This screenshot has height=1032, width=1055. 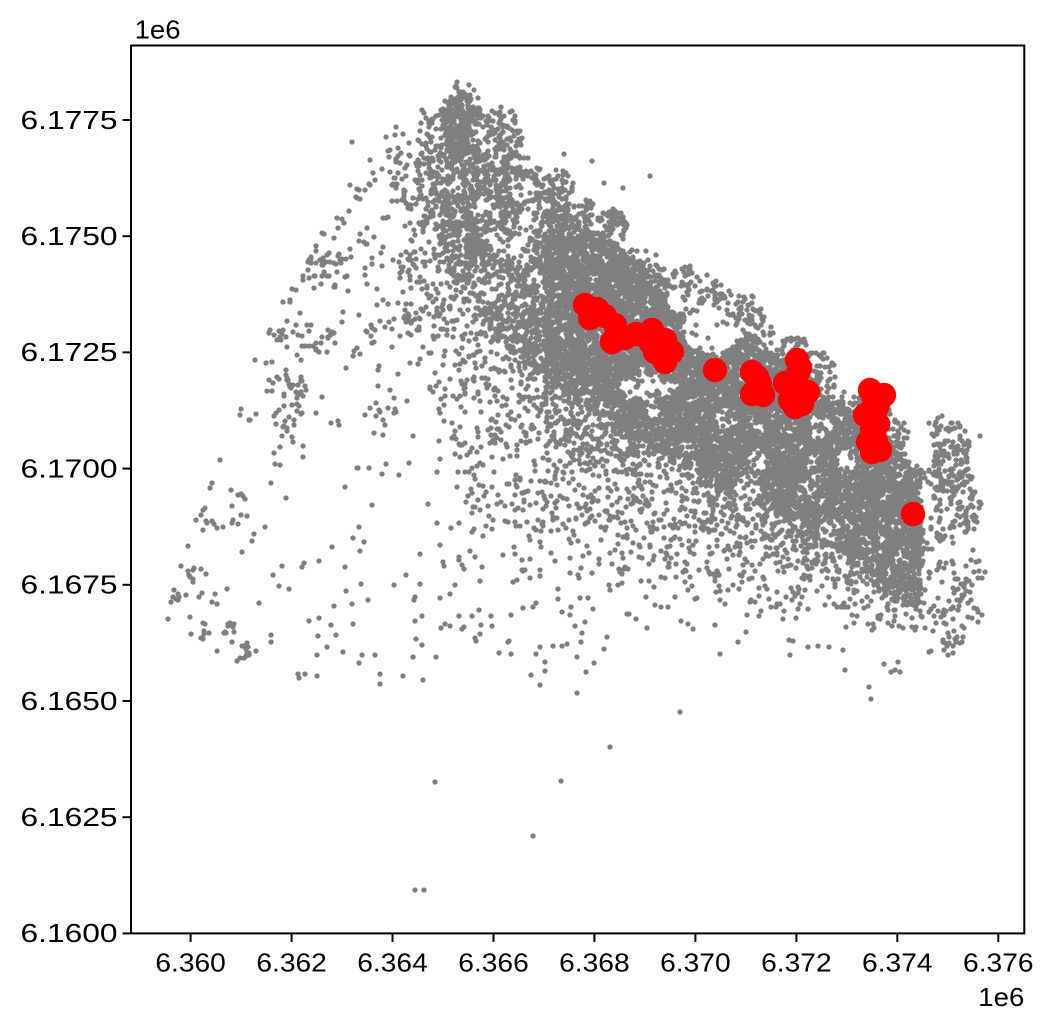 I want to click on svg-text: 6.1700, so click(x=69, y=469).